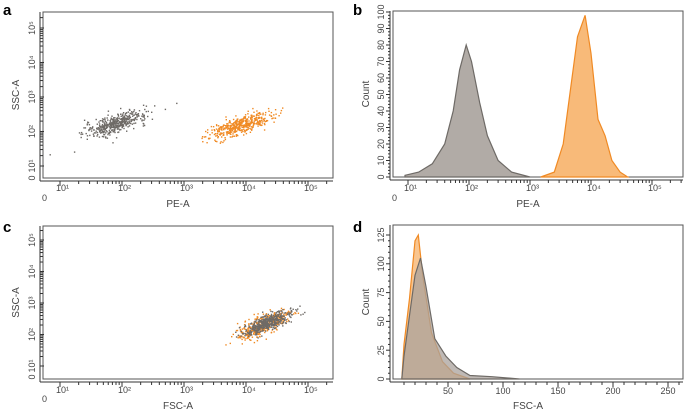  I want to click on y-tick-label: 90, so click(381, 28).